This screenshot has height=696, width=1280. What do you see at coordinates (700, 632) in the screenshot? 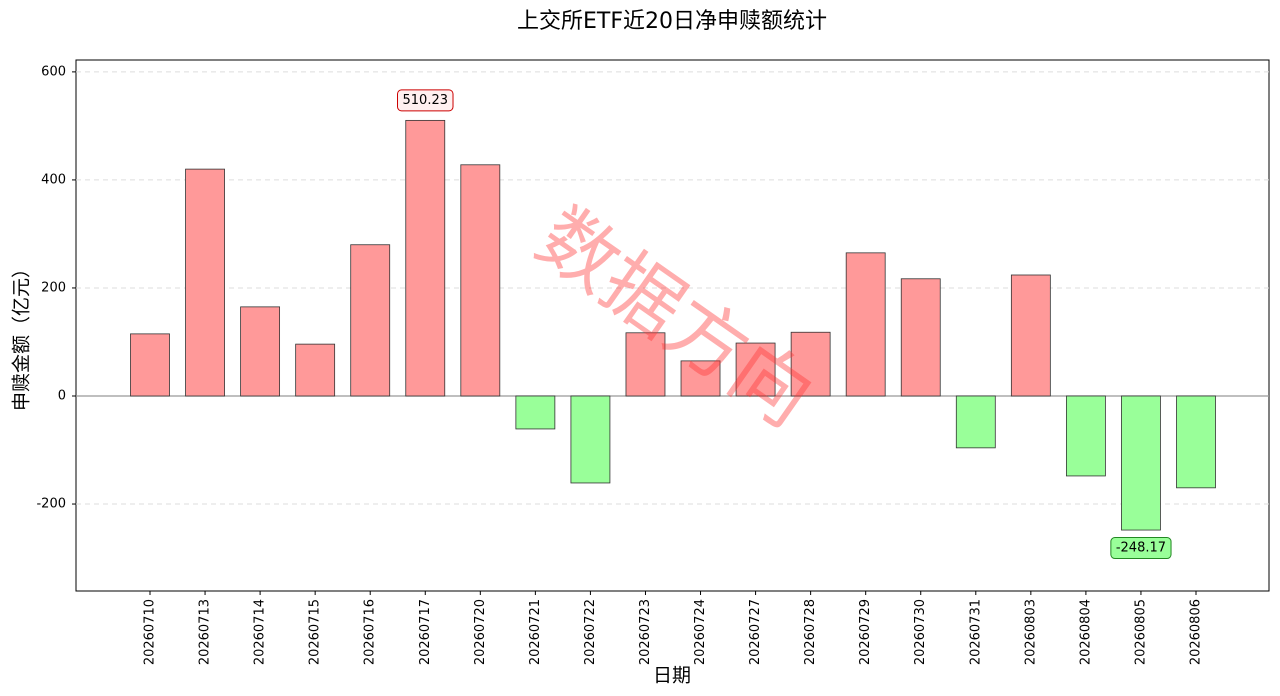
I see `x-tick-label: 20260724` at bounding box center [700, 632].